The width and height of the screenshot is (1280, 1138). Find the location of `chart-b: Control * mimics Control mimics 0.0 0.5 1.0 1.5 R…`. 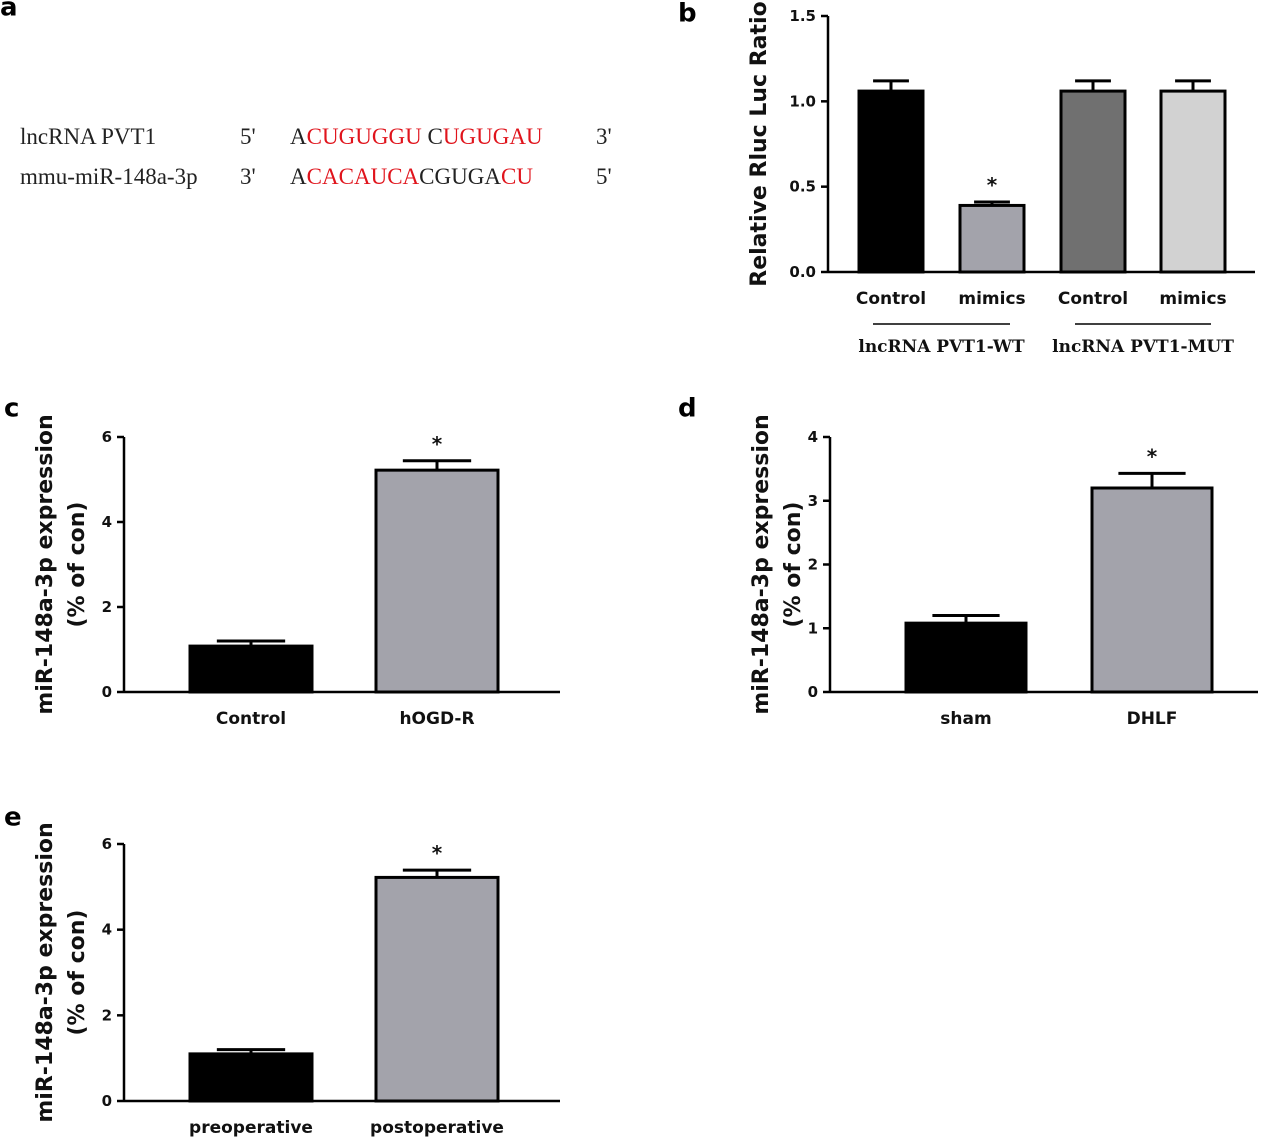

chart-b: Control * mimics Control mimics 0.0 0.5 1.0 1.5 R… is located at coordinates (1001, 179).